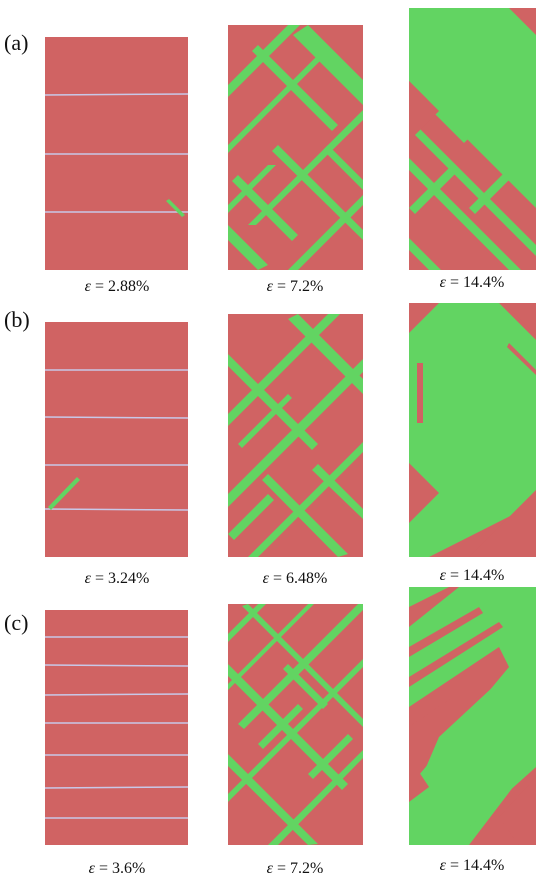  Describe the element at coordinates (117, 578) in the screenshot. I see `caption-b-1: ε = 3.24%` at that location.